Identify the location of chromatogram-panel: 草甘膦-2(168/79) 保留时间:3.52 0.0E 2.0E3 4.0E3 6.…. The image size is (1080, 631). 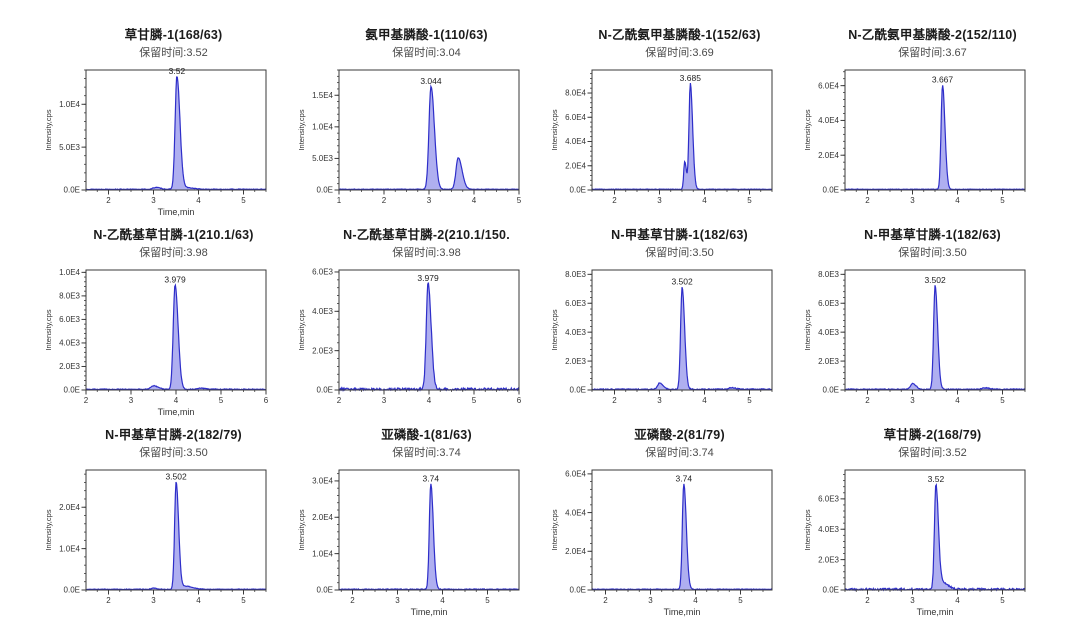
(925, 524).